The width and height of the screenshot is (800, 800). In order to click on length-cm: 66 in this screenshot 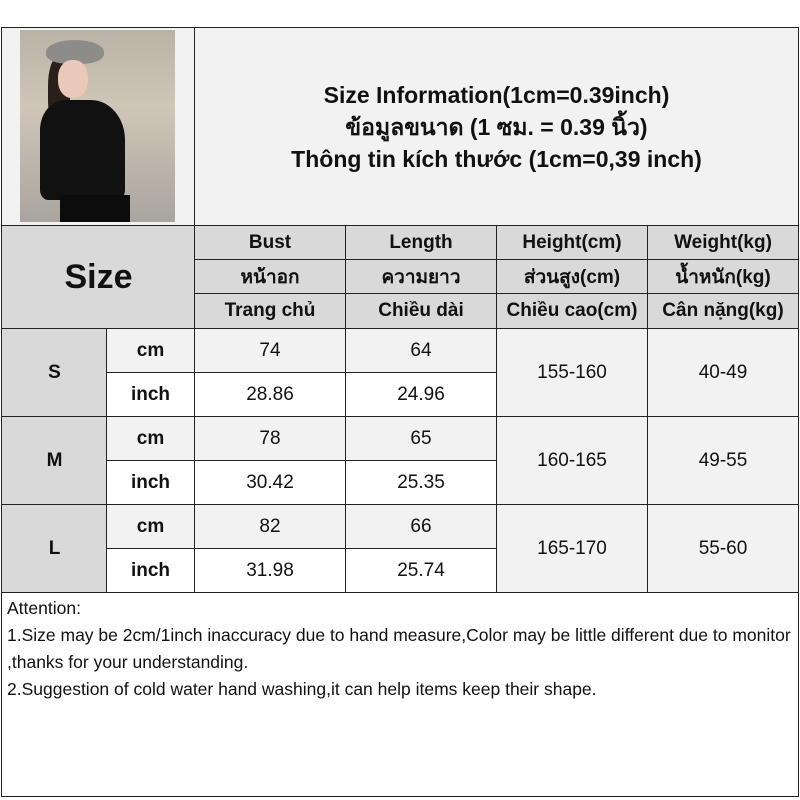, I will do `click(421, 526)`.